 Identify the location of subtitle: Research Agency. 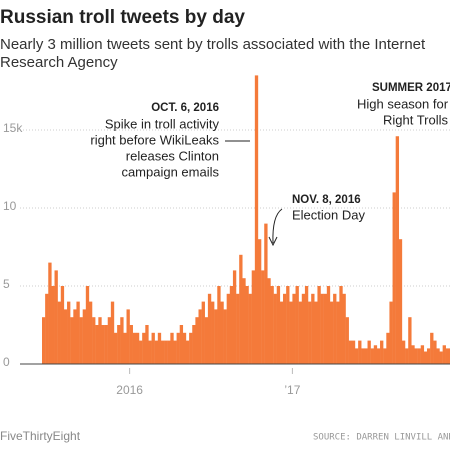
(59, 62).